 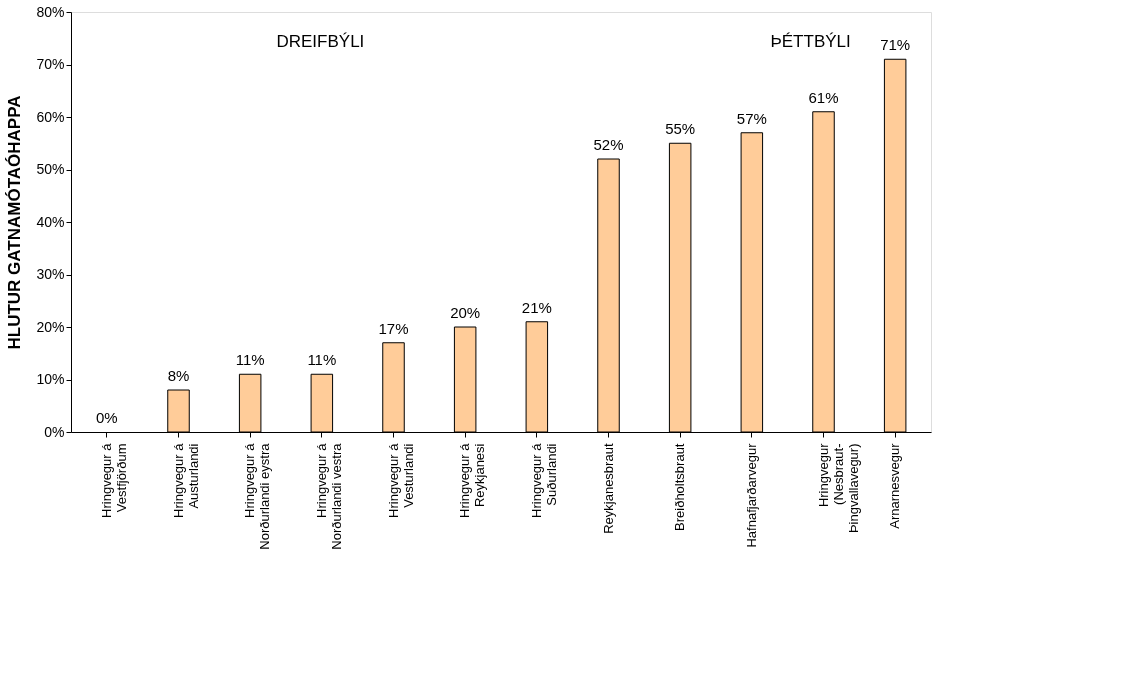 I want to click on y-axis-title: HLUTUR GATNAMÓTAÓHAPPA, so click(x=15, y=222).